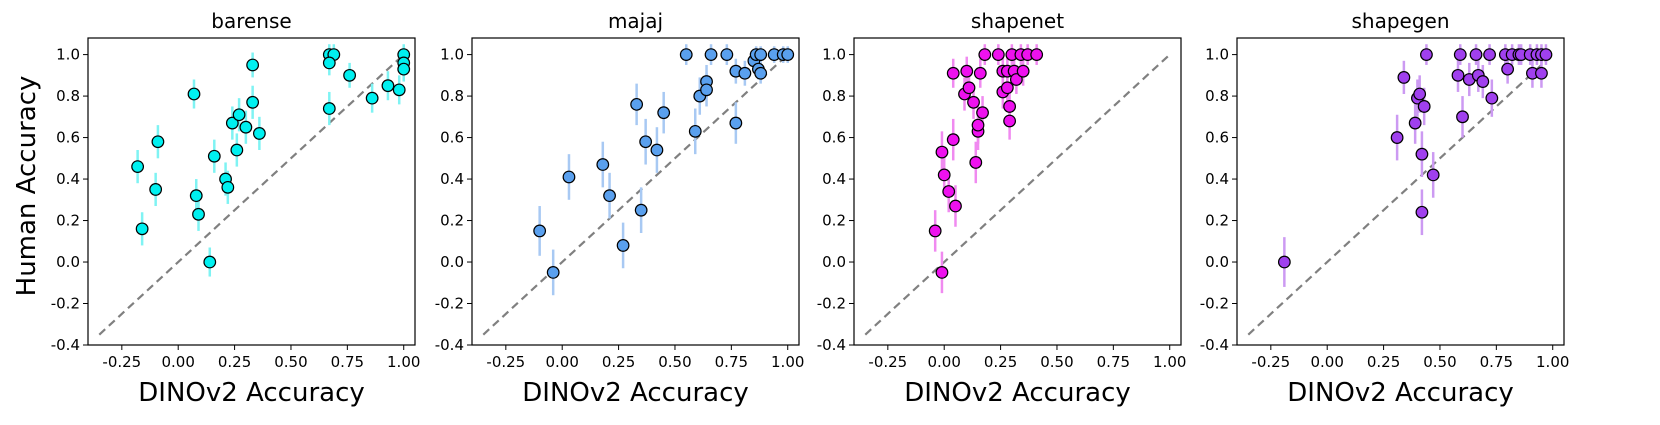 The width and height of the screenshot is (1660, 425). What do you see at coordinates (290, 362) in the screenshot?
I see `x-tick-label: 0.50` at bounding box center [290, 362].